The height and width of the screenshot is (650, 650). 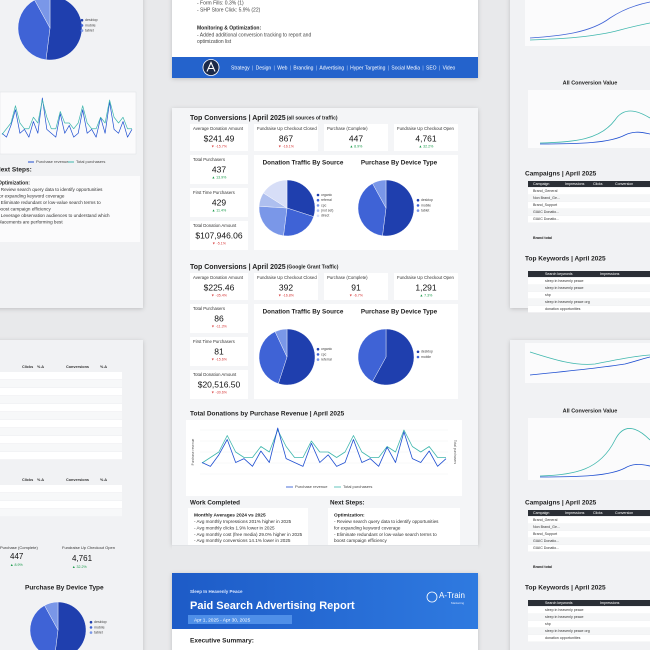 I want to click on y-axis-label: Purchase revenue, so click(x=193, y=451).